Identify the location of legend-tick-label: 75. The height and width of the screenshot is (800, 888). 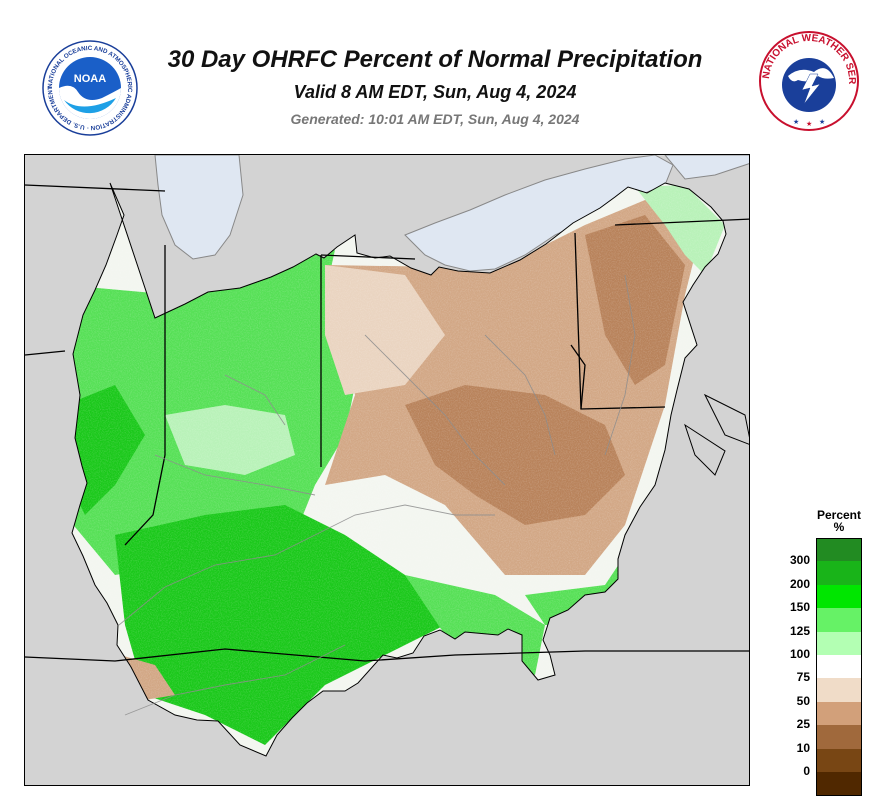
(803, 677).